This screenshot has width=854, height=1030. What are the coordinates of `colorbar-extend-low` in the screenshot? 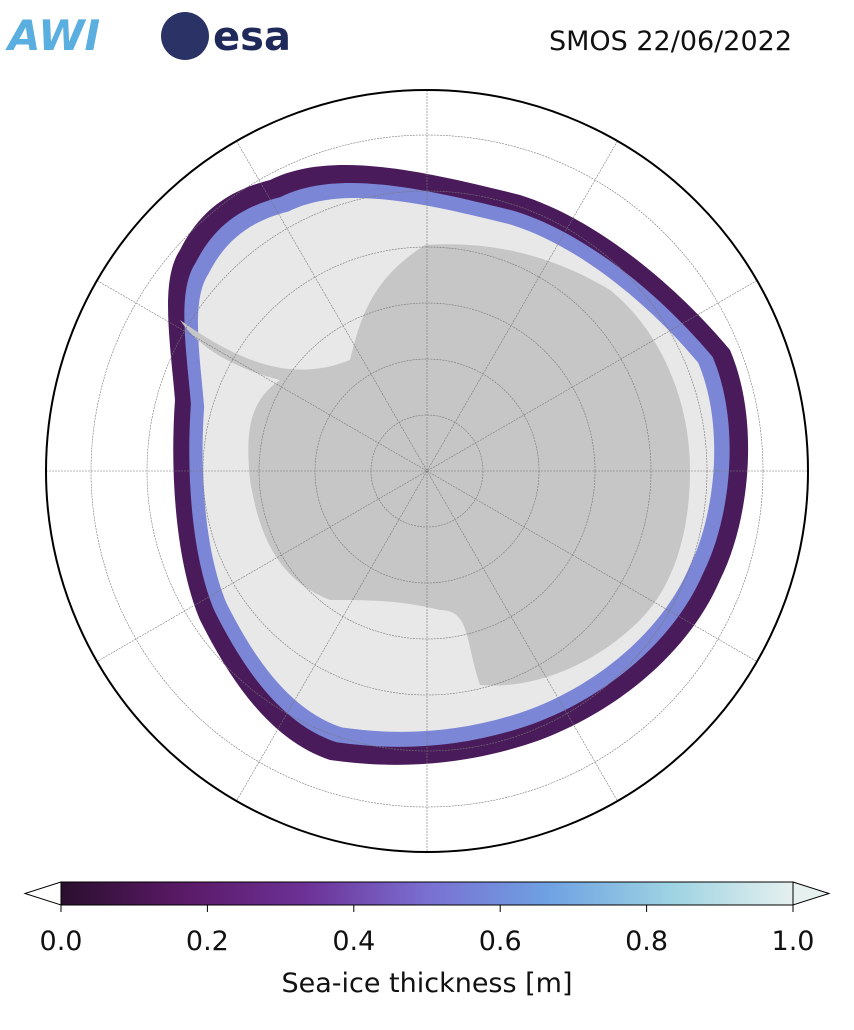 It's located at (42, 893).